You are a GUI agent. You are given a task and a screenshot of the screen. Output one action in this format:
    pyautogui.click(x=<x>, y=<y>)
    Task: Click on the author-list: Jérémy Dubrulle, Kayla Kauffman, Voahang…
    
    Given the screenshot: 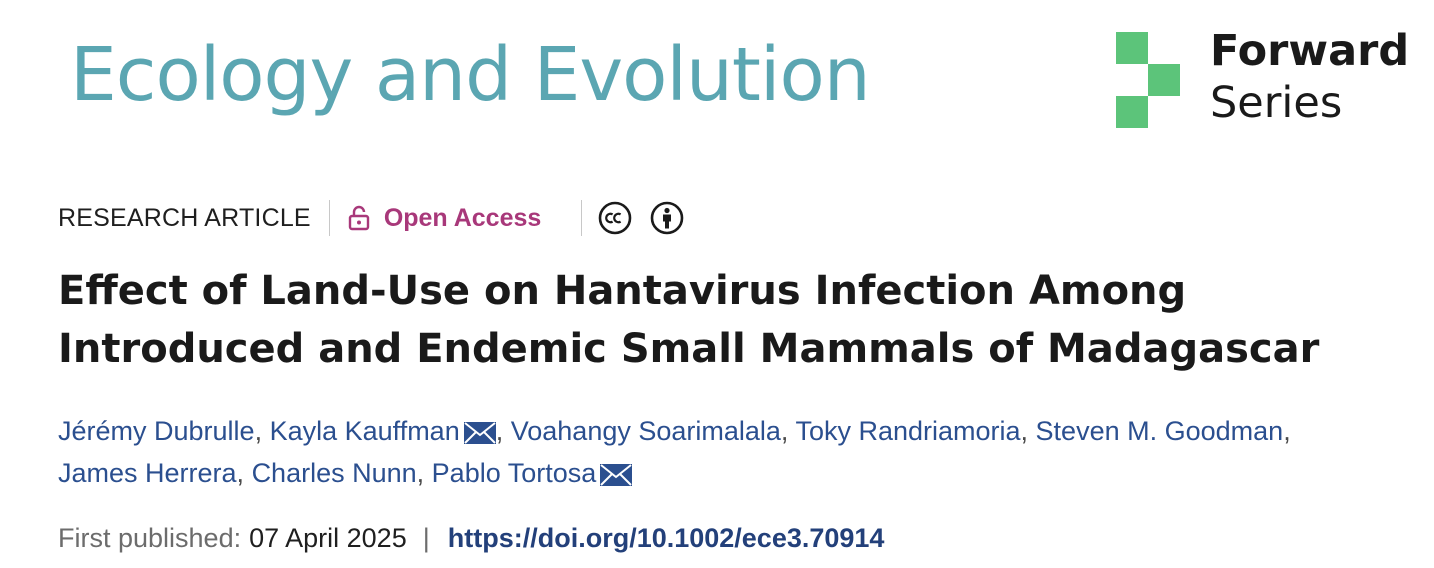 What is the action you would take?
    pyautogui.click(x=674, y=452)
    